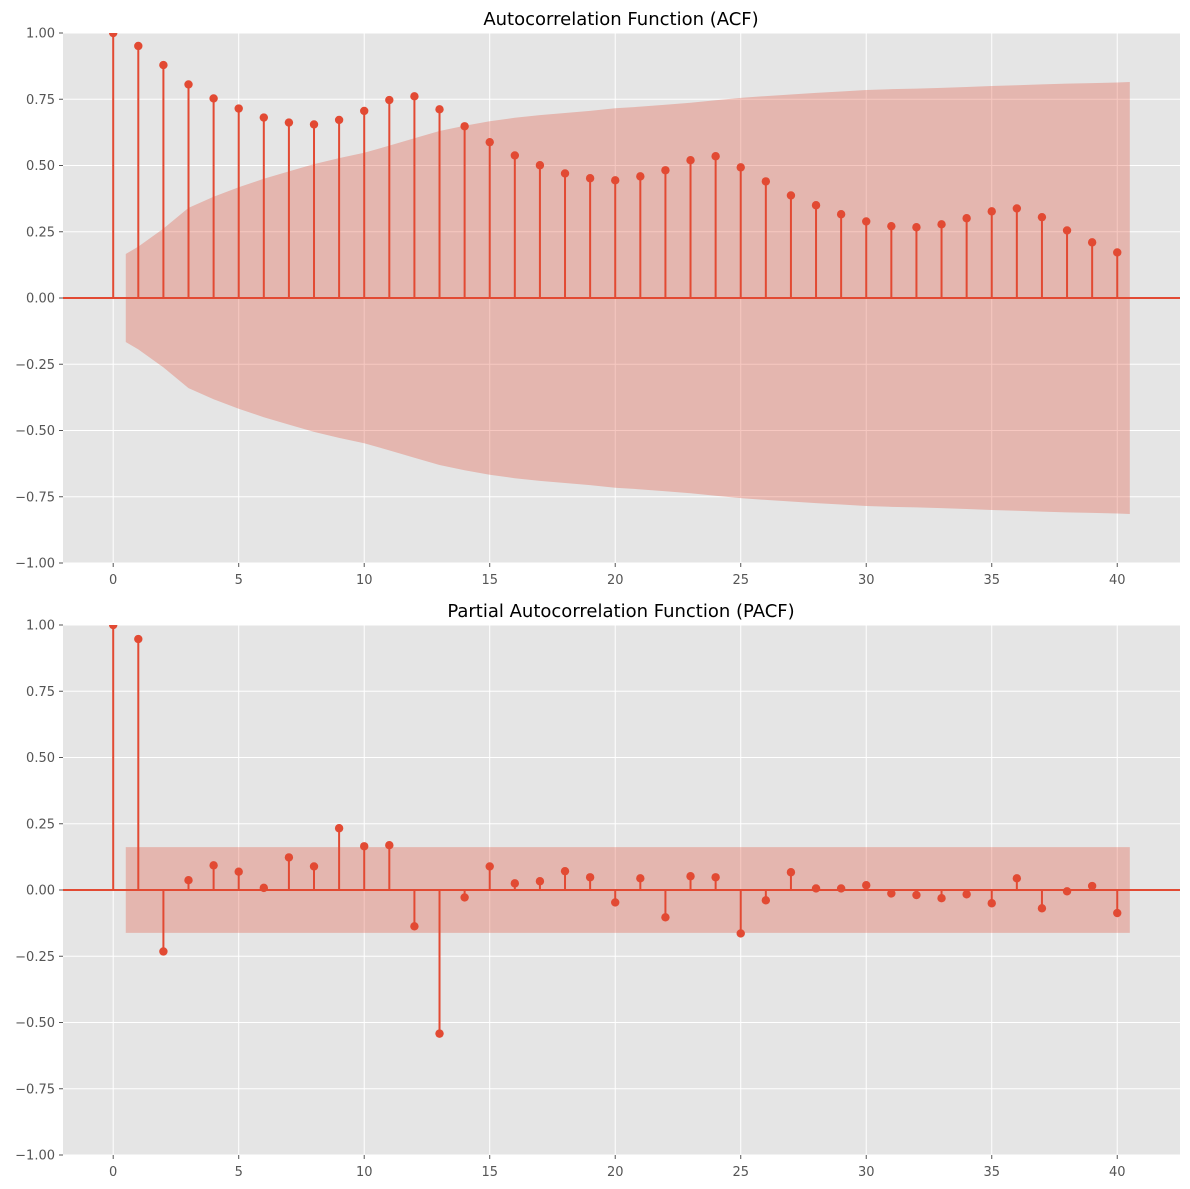 The width and height of the screenshot is (1190, 1189). Describe the element at coordinates (364, 580) in the screenshot. I see `acf-xtick-label: 10` at that location.